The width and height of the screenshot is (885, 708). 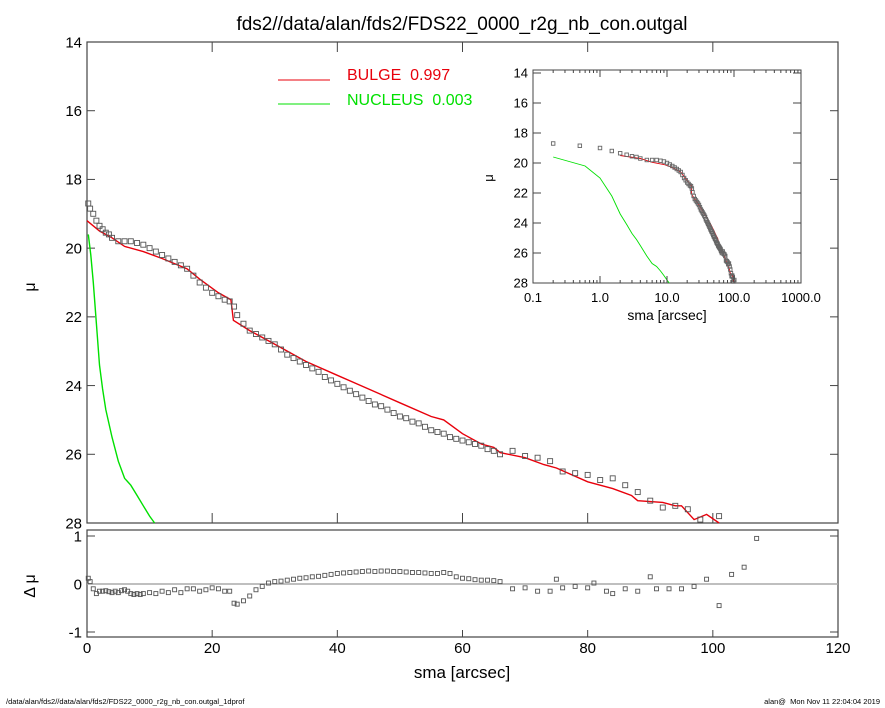 What do you see at coordinates (212, 648) in the screenshot?
I see `x-tick-label: 20` at bounding box center [212, 648].